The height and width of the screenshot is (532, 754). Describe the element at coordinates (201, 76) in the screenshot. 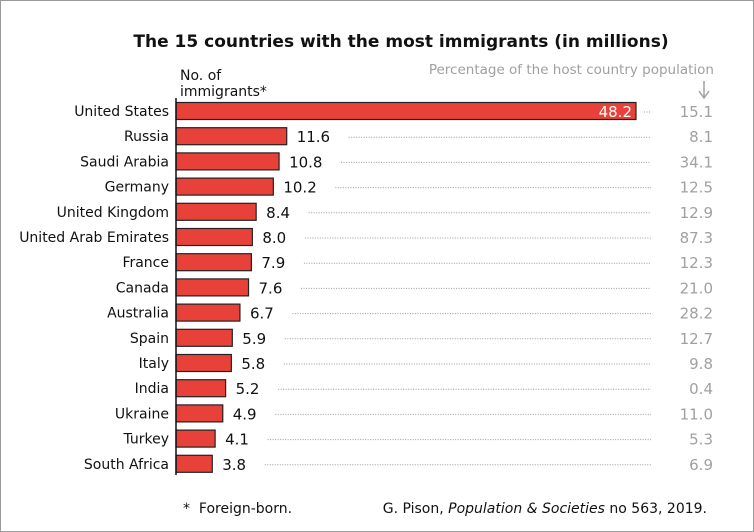

I see `value-axis-label-line1: No. of` at that location.